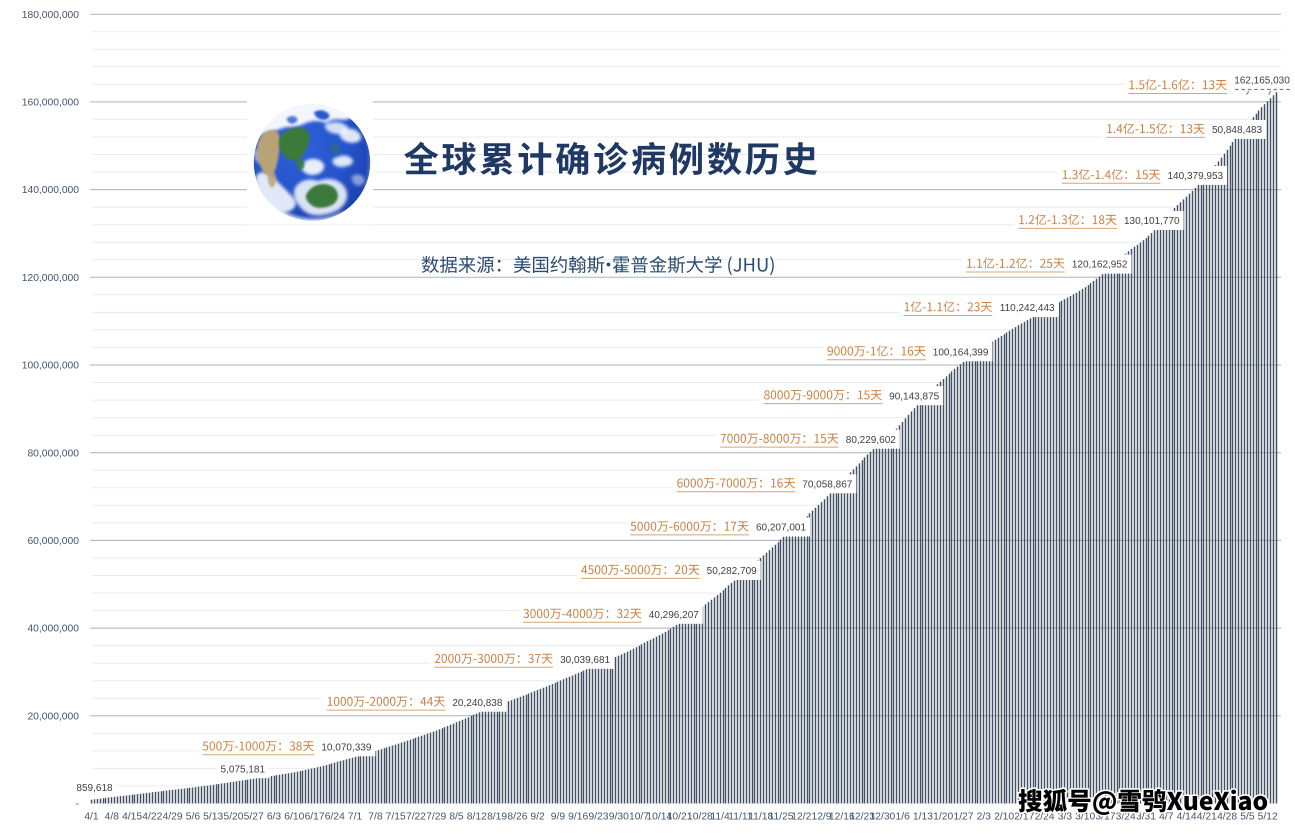 The height and width of the screenshot is (834, 1295). Describe the element at coordinates (213, 817) in the screenshot. I see `svg-text: 5/13` at that location.